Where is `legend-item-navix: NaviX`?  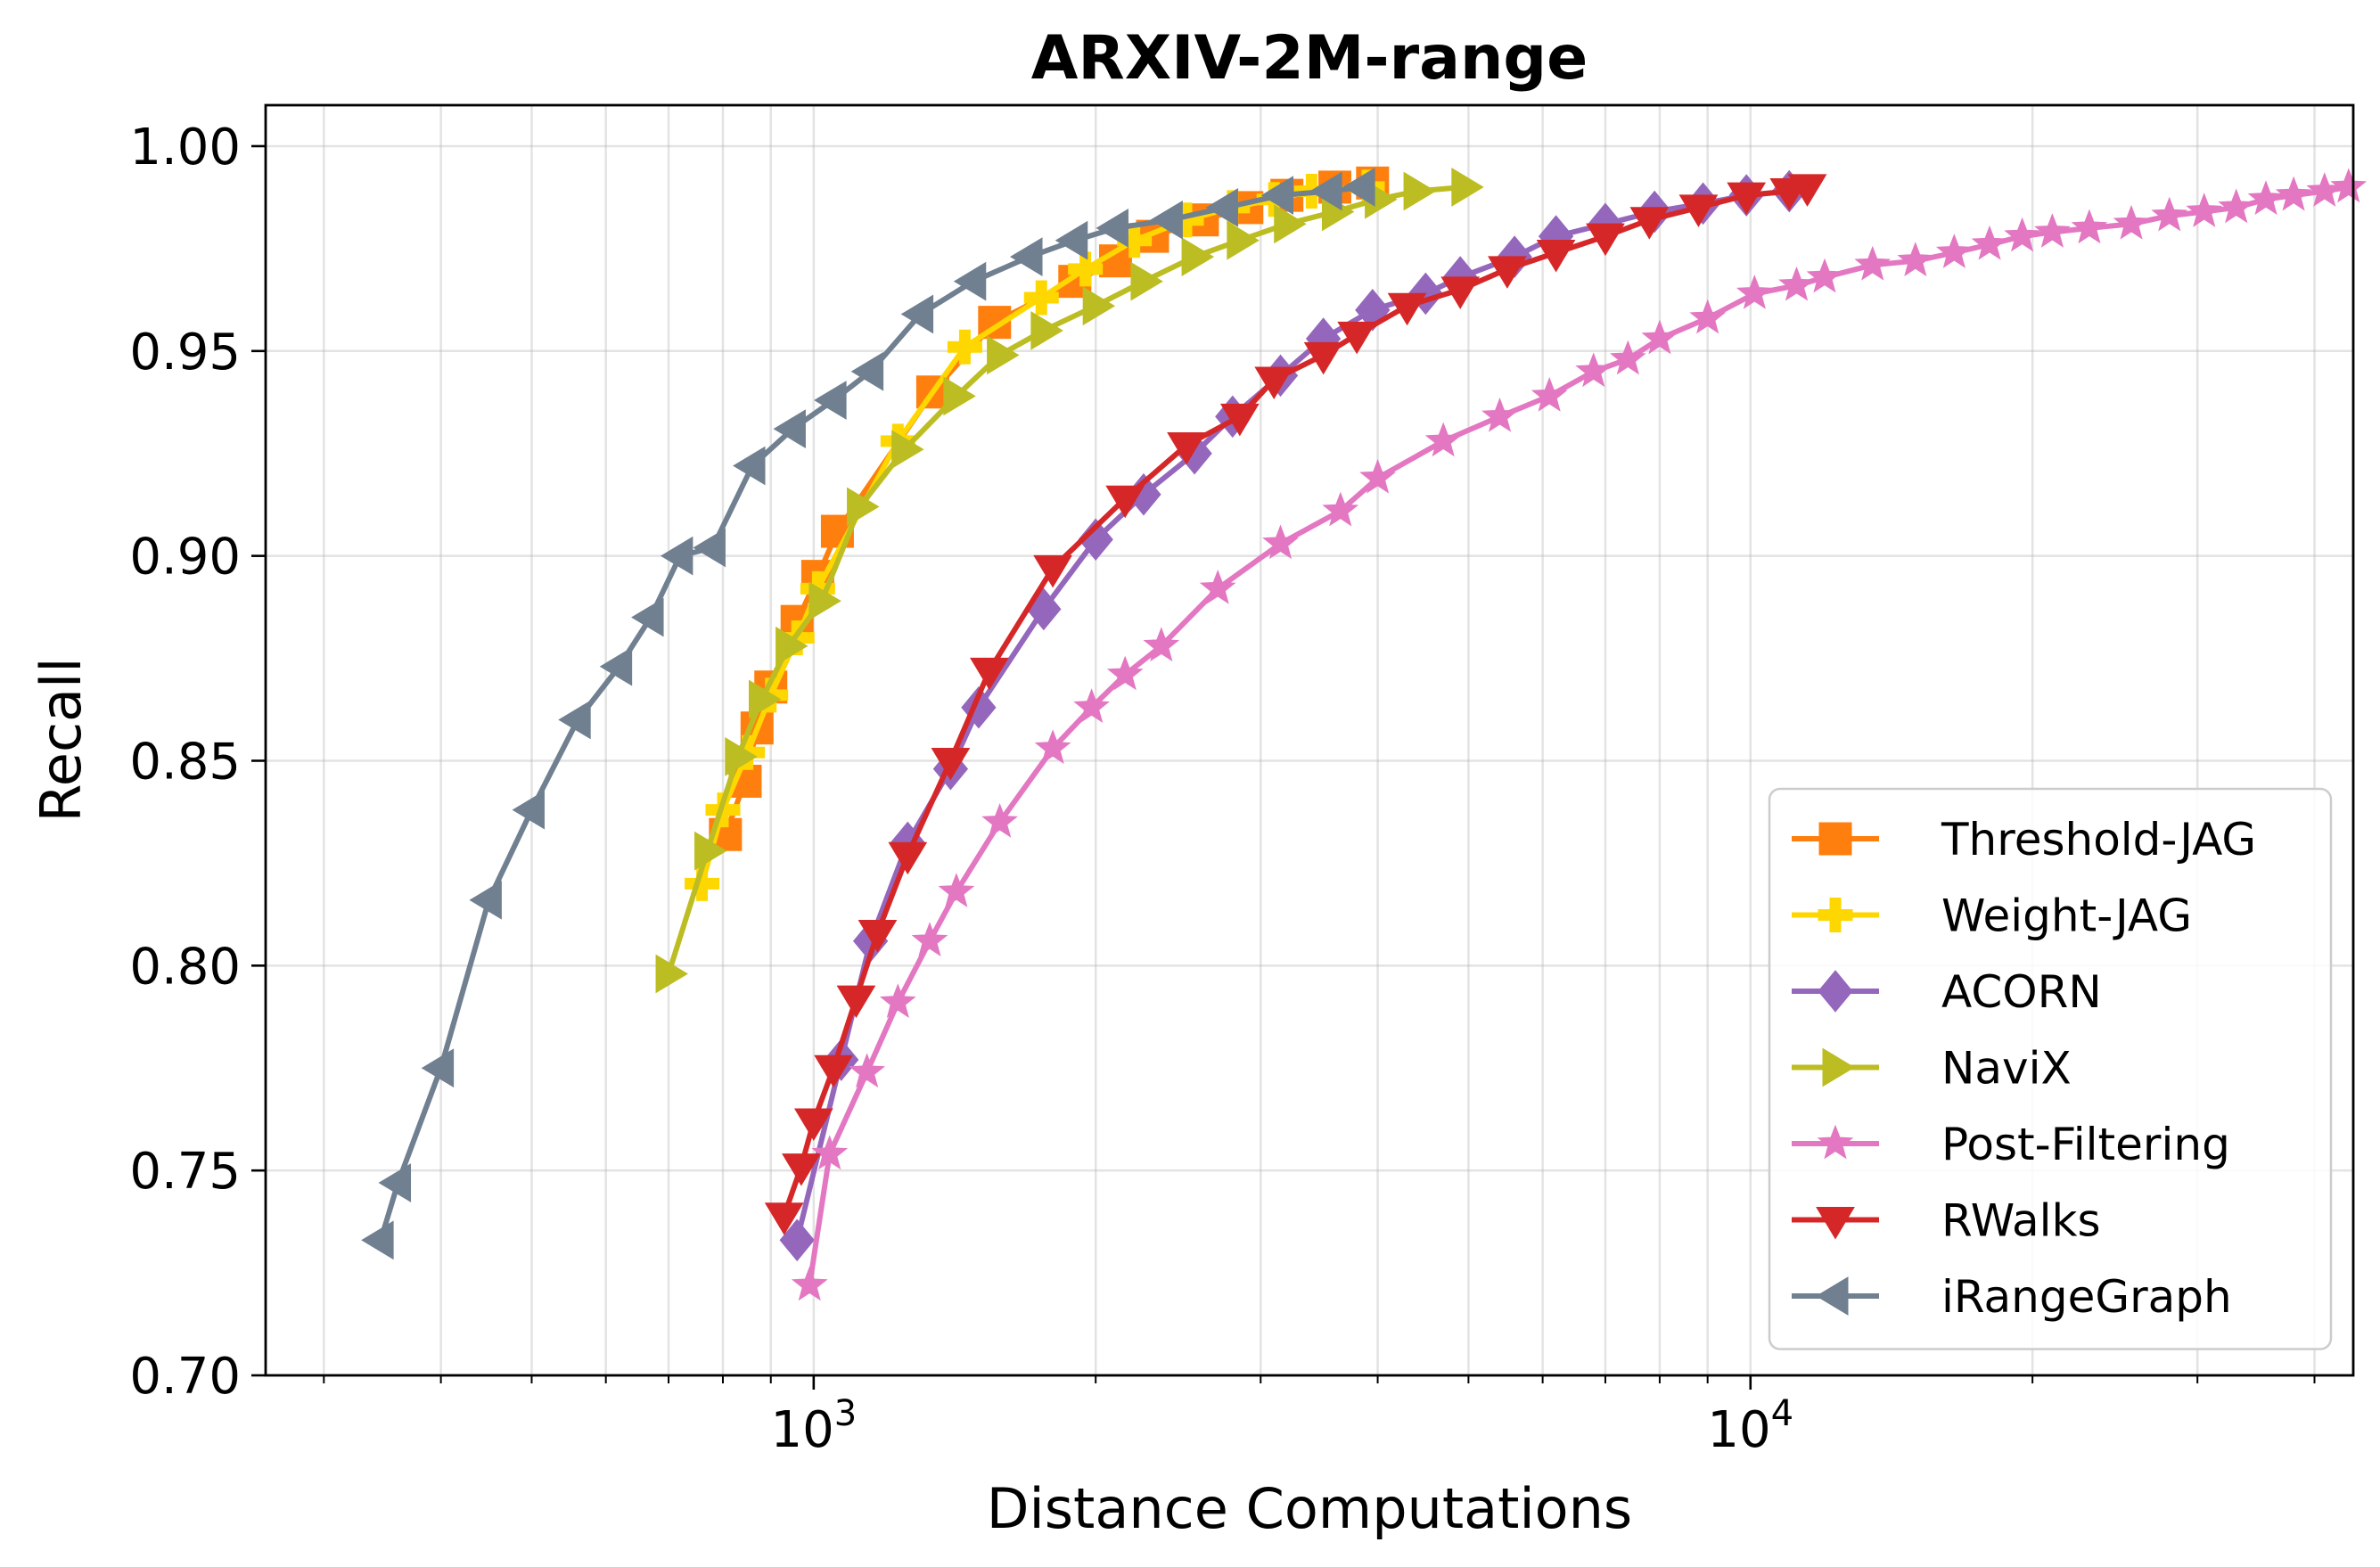 legend-item-navix: NaviX is located at coordinates (1932, 1069).